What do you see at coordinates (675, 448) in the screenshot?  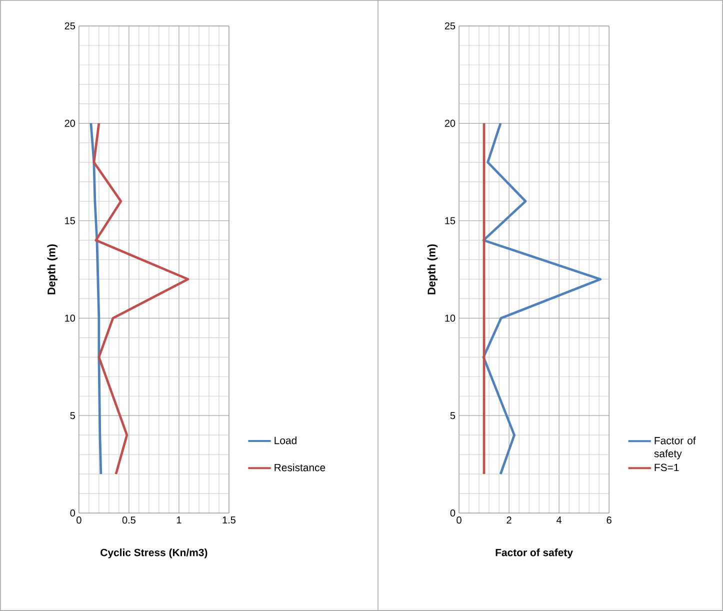 I see `legend-label: Factor of safety` at bounding box center [675, 448].